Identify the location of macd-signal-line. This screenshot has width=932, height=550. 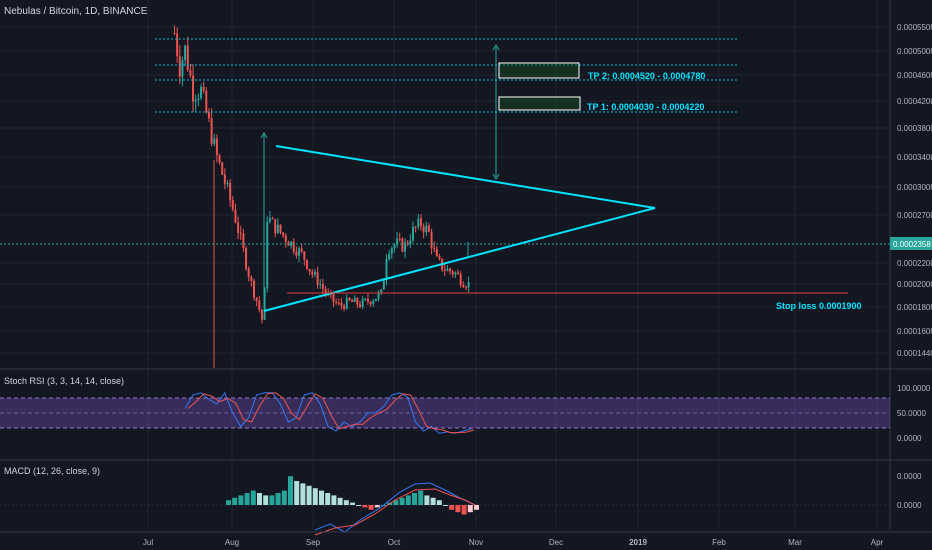
(395, 512).